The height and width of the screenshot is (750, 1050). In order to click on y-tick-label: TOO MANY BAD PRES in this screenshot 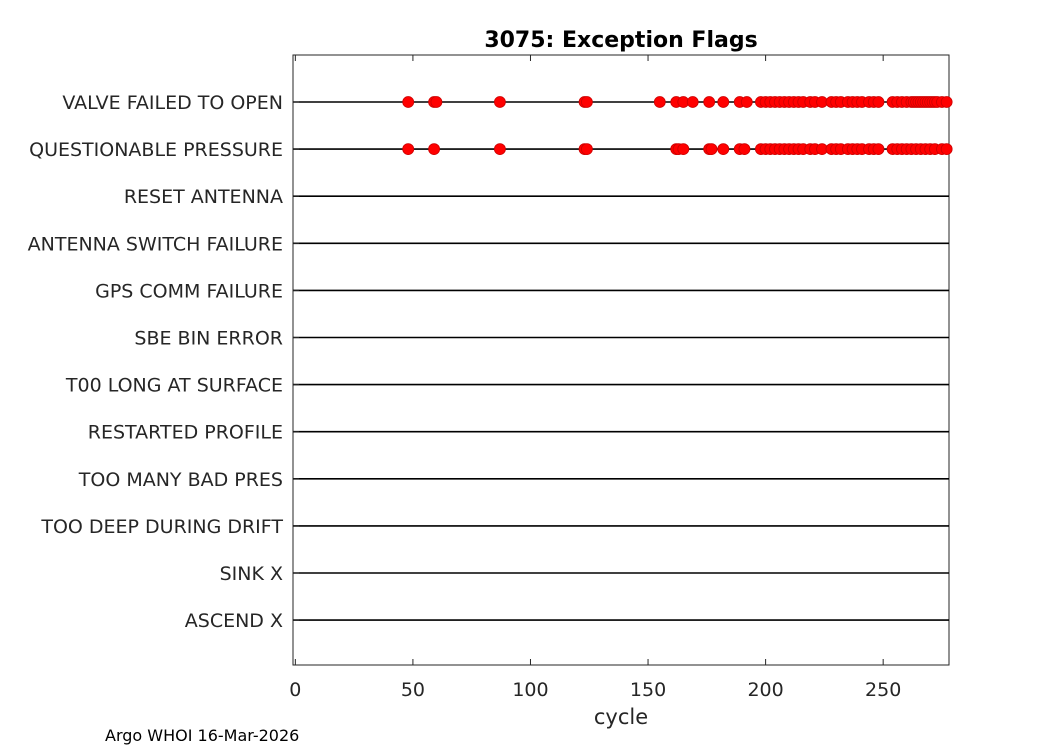, I will do `click(180, 480)`.